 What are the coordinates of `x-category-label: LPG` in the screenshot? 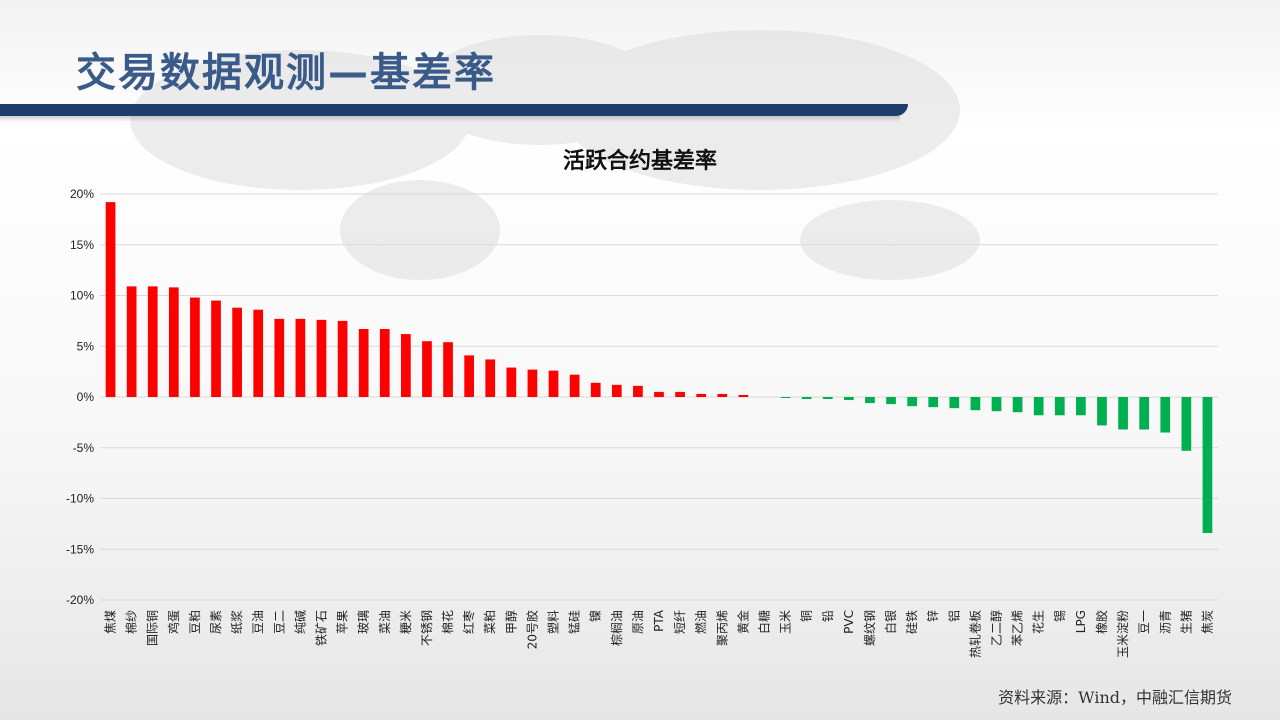 It's located at (1081, 621).